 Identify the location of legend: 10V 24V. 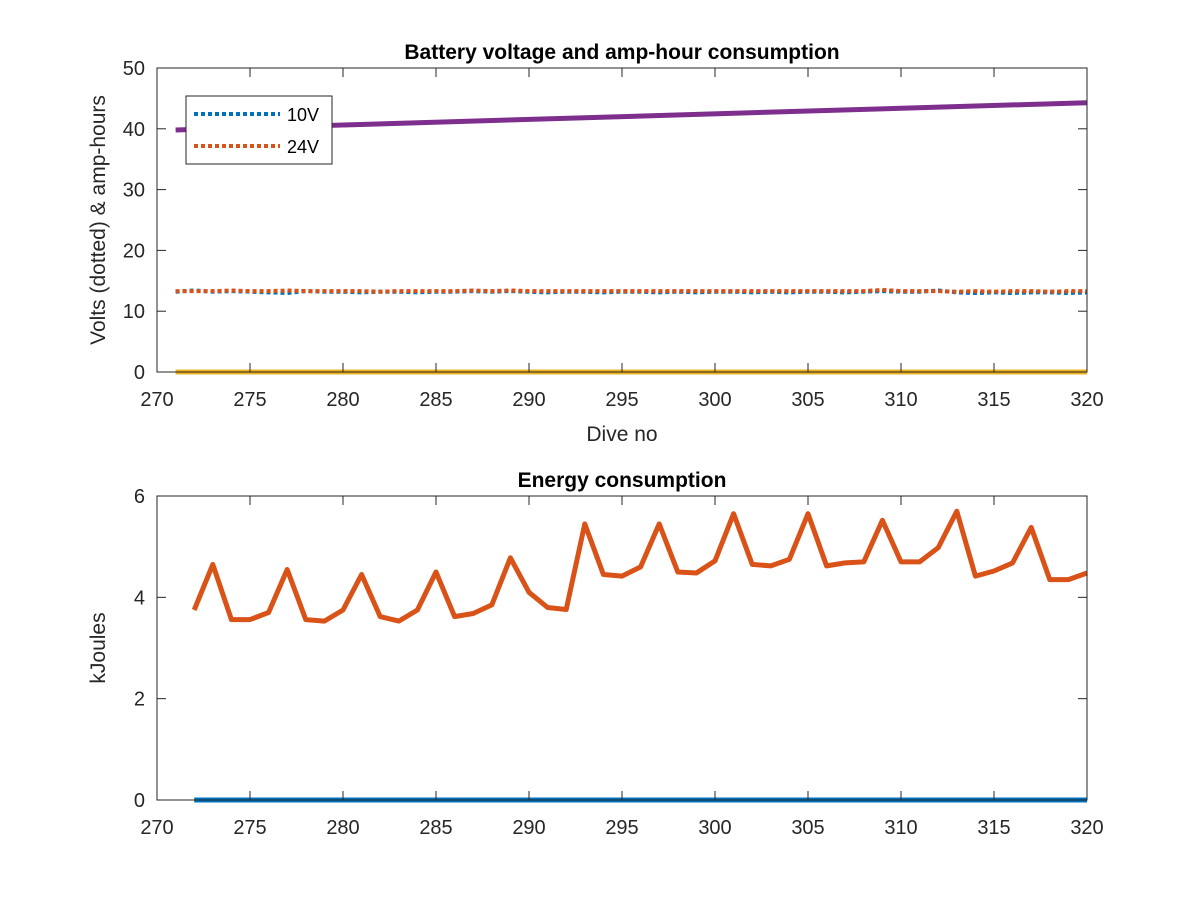
(259, 130).